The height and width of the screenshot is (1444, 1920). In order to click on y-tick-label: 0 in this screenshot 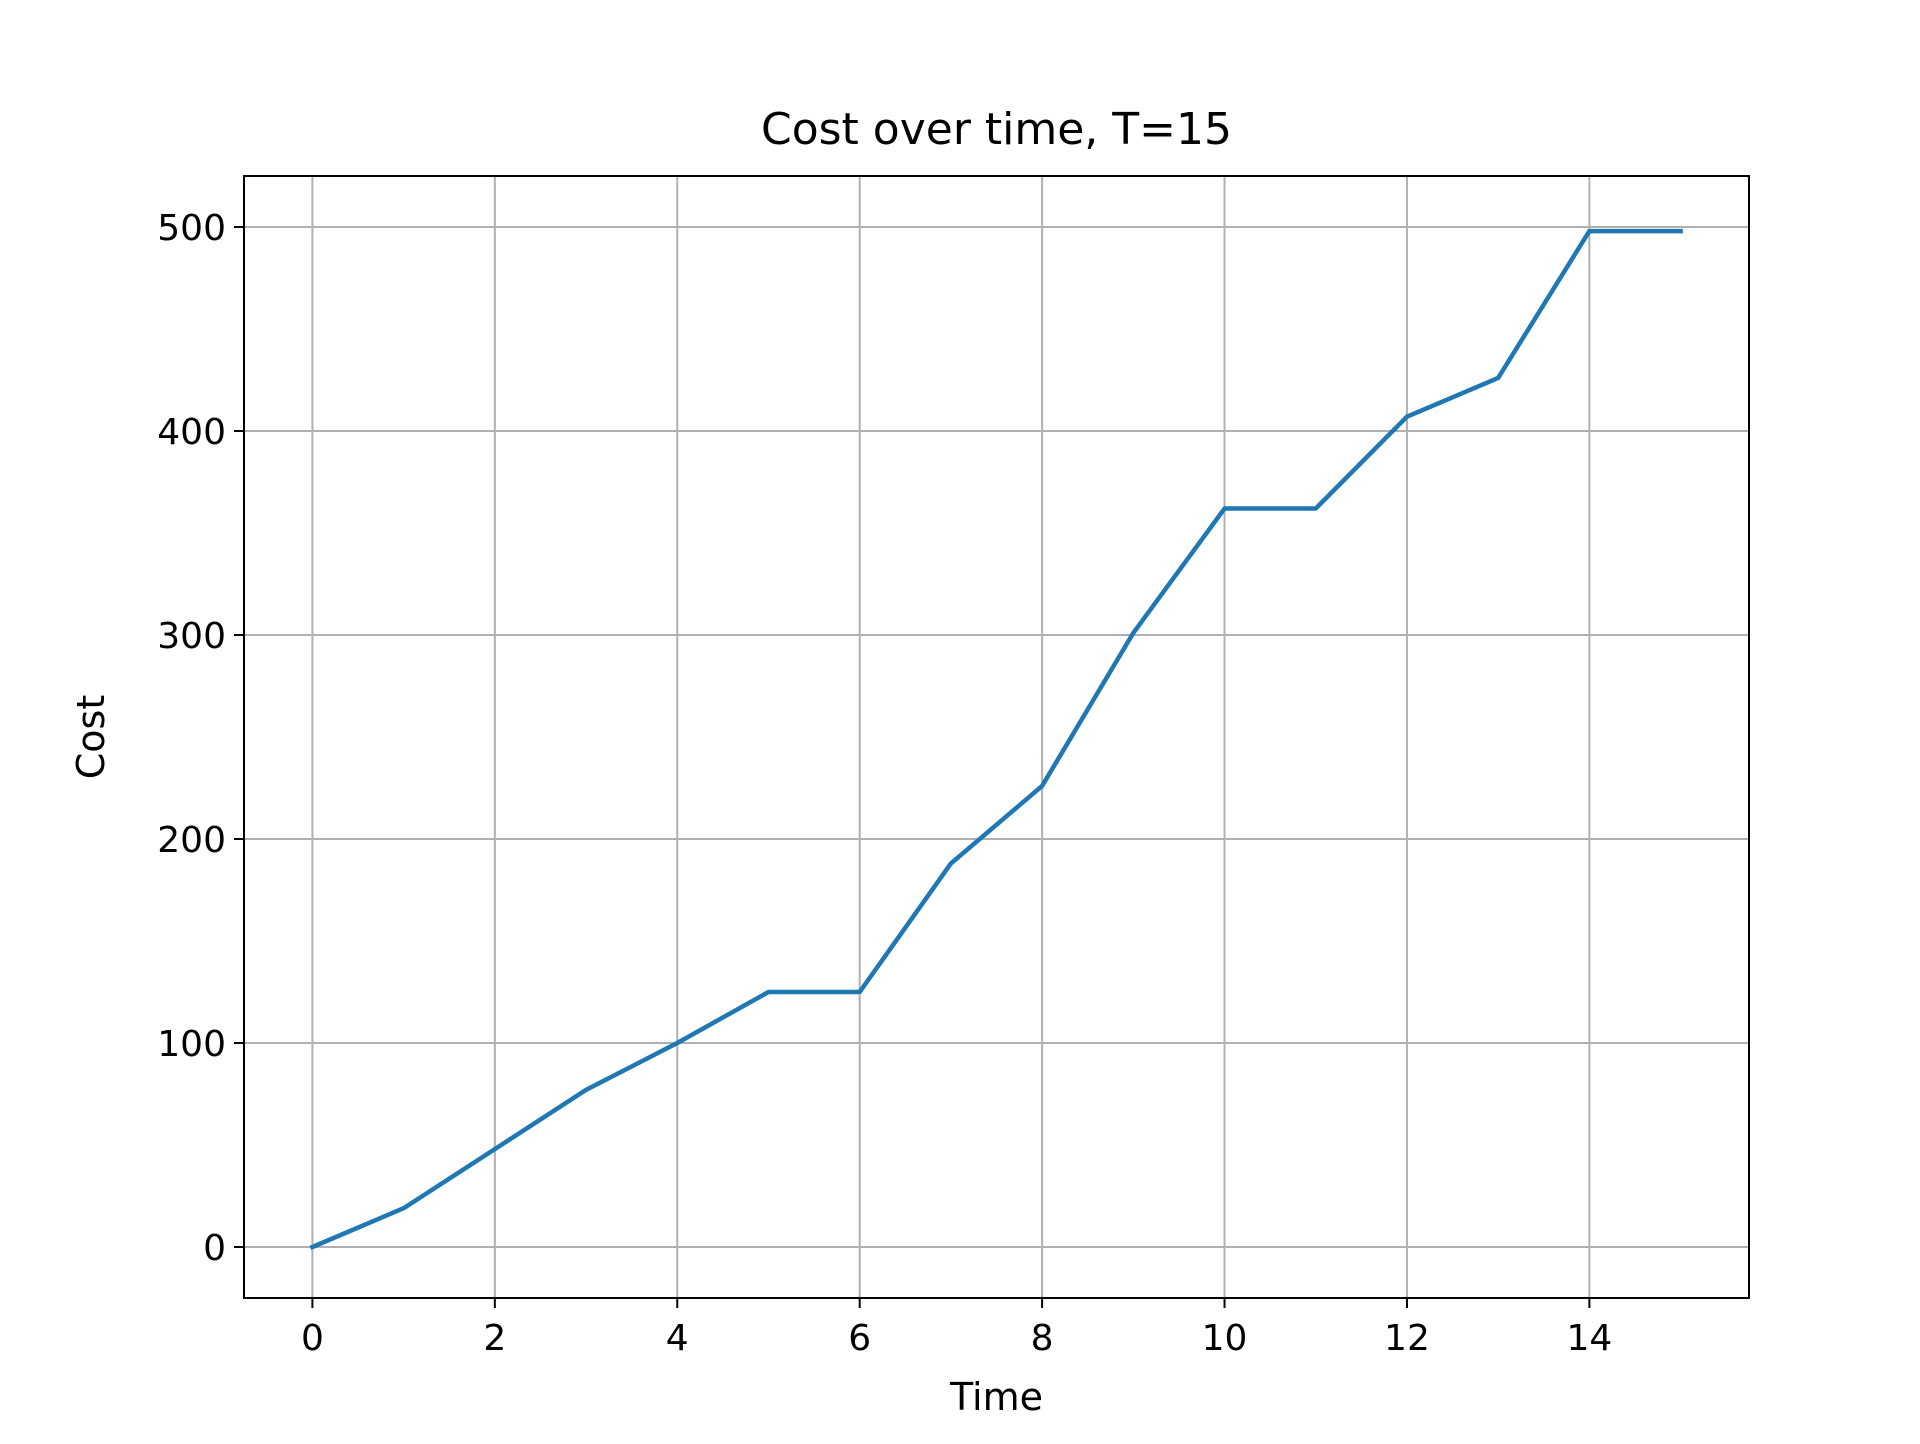, I will do `click(214, 1248)`.